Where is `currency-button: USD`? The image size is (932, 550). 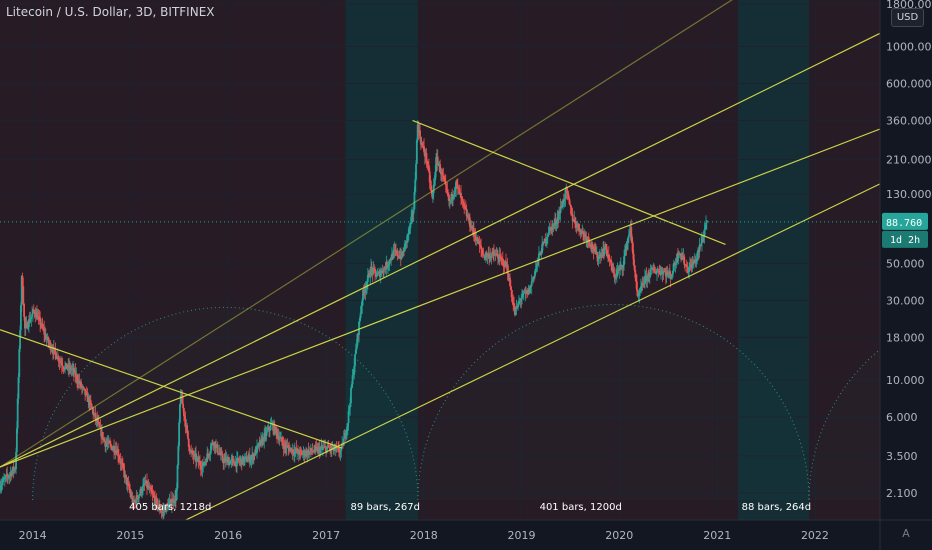 currency-button: USD is located at coordinates (907, 17).